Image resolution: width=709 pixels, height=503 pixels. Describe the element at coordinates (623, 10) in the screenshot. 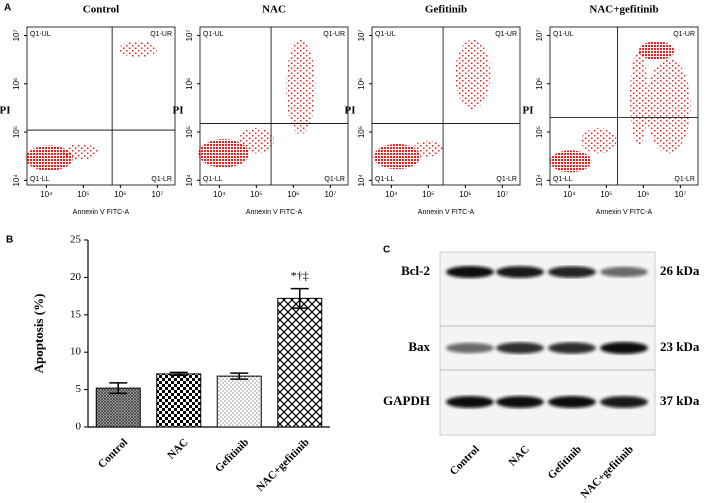

I see `plot-title: NAC+gefitinib` at that location.